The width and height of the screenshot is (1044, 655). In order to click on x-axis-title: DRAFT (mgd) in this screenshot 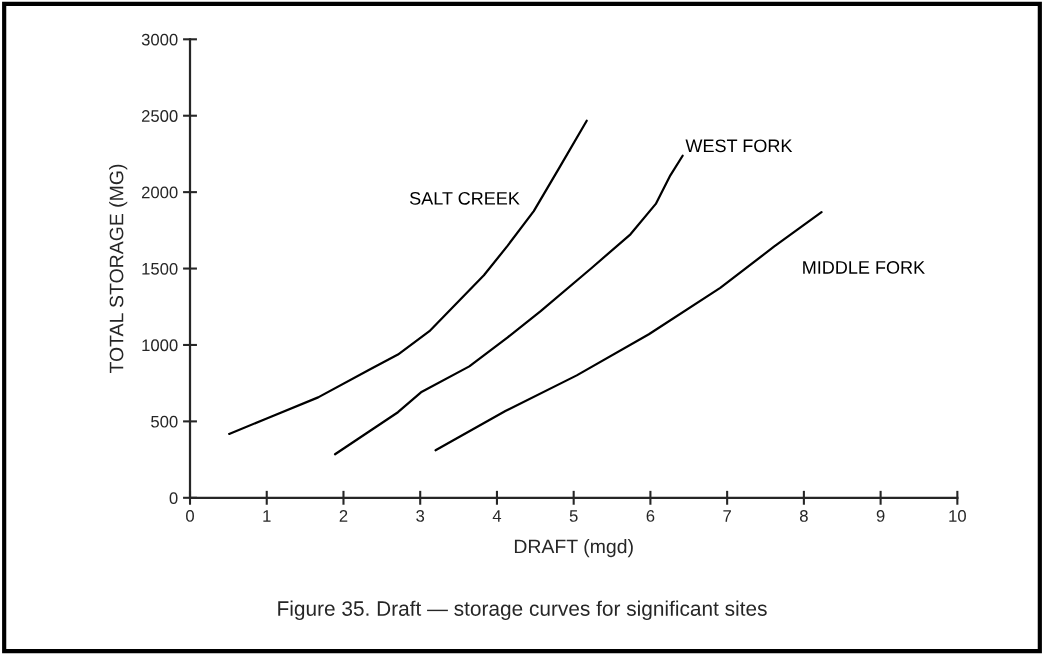, I will do `click(573, 548)`.